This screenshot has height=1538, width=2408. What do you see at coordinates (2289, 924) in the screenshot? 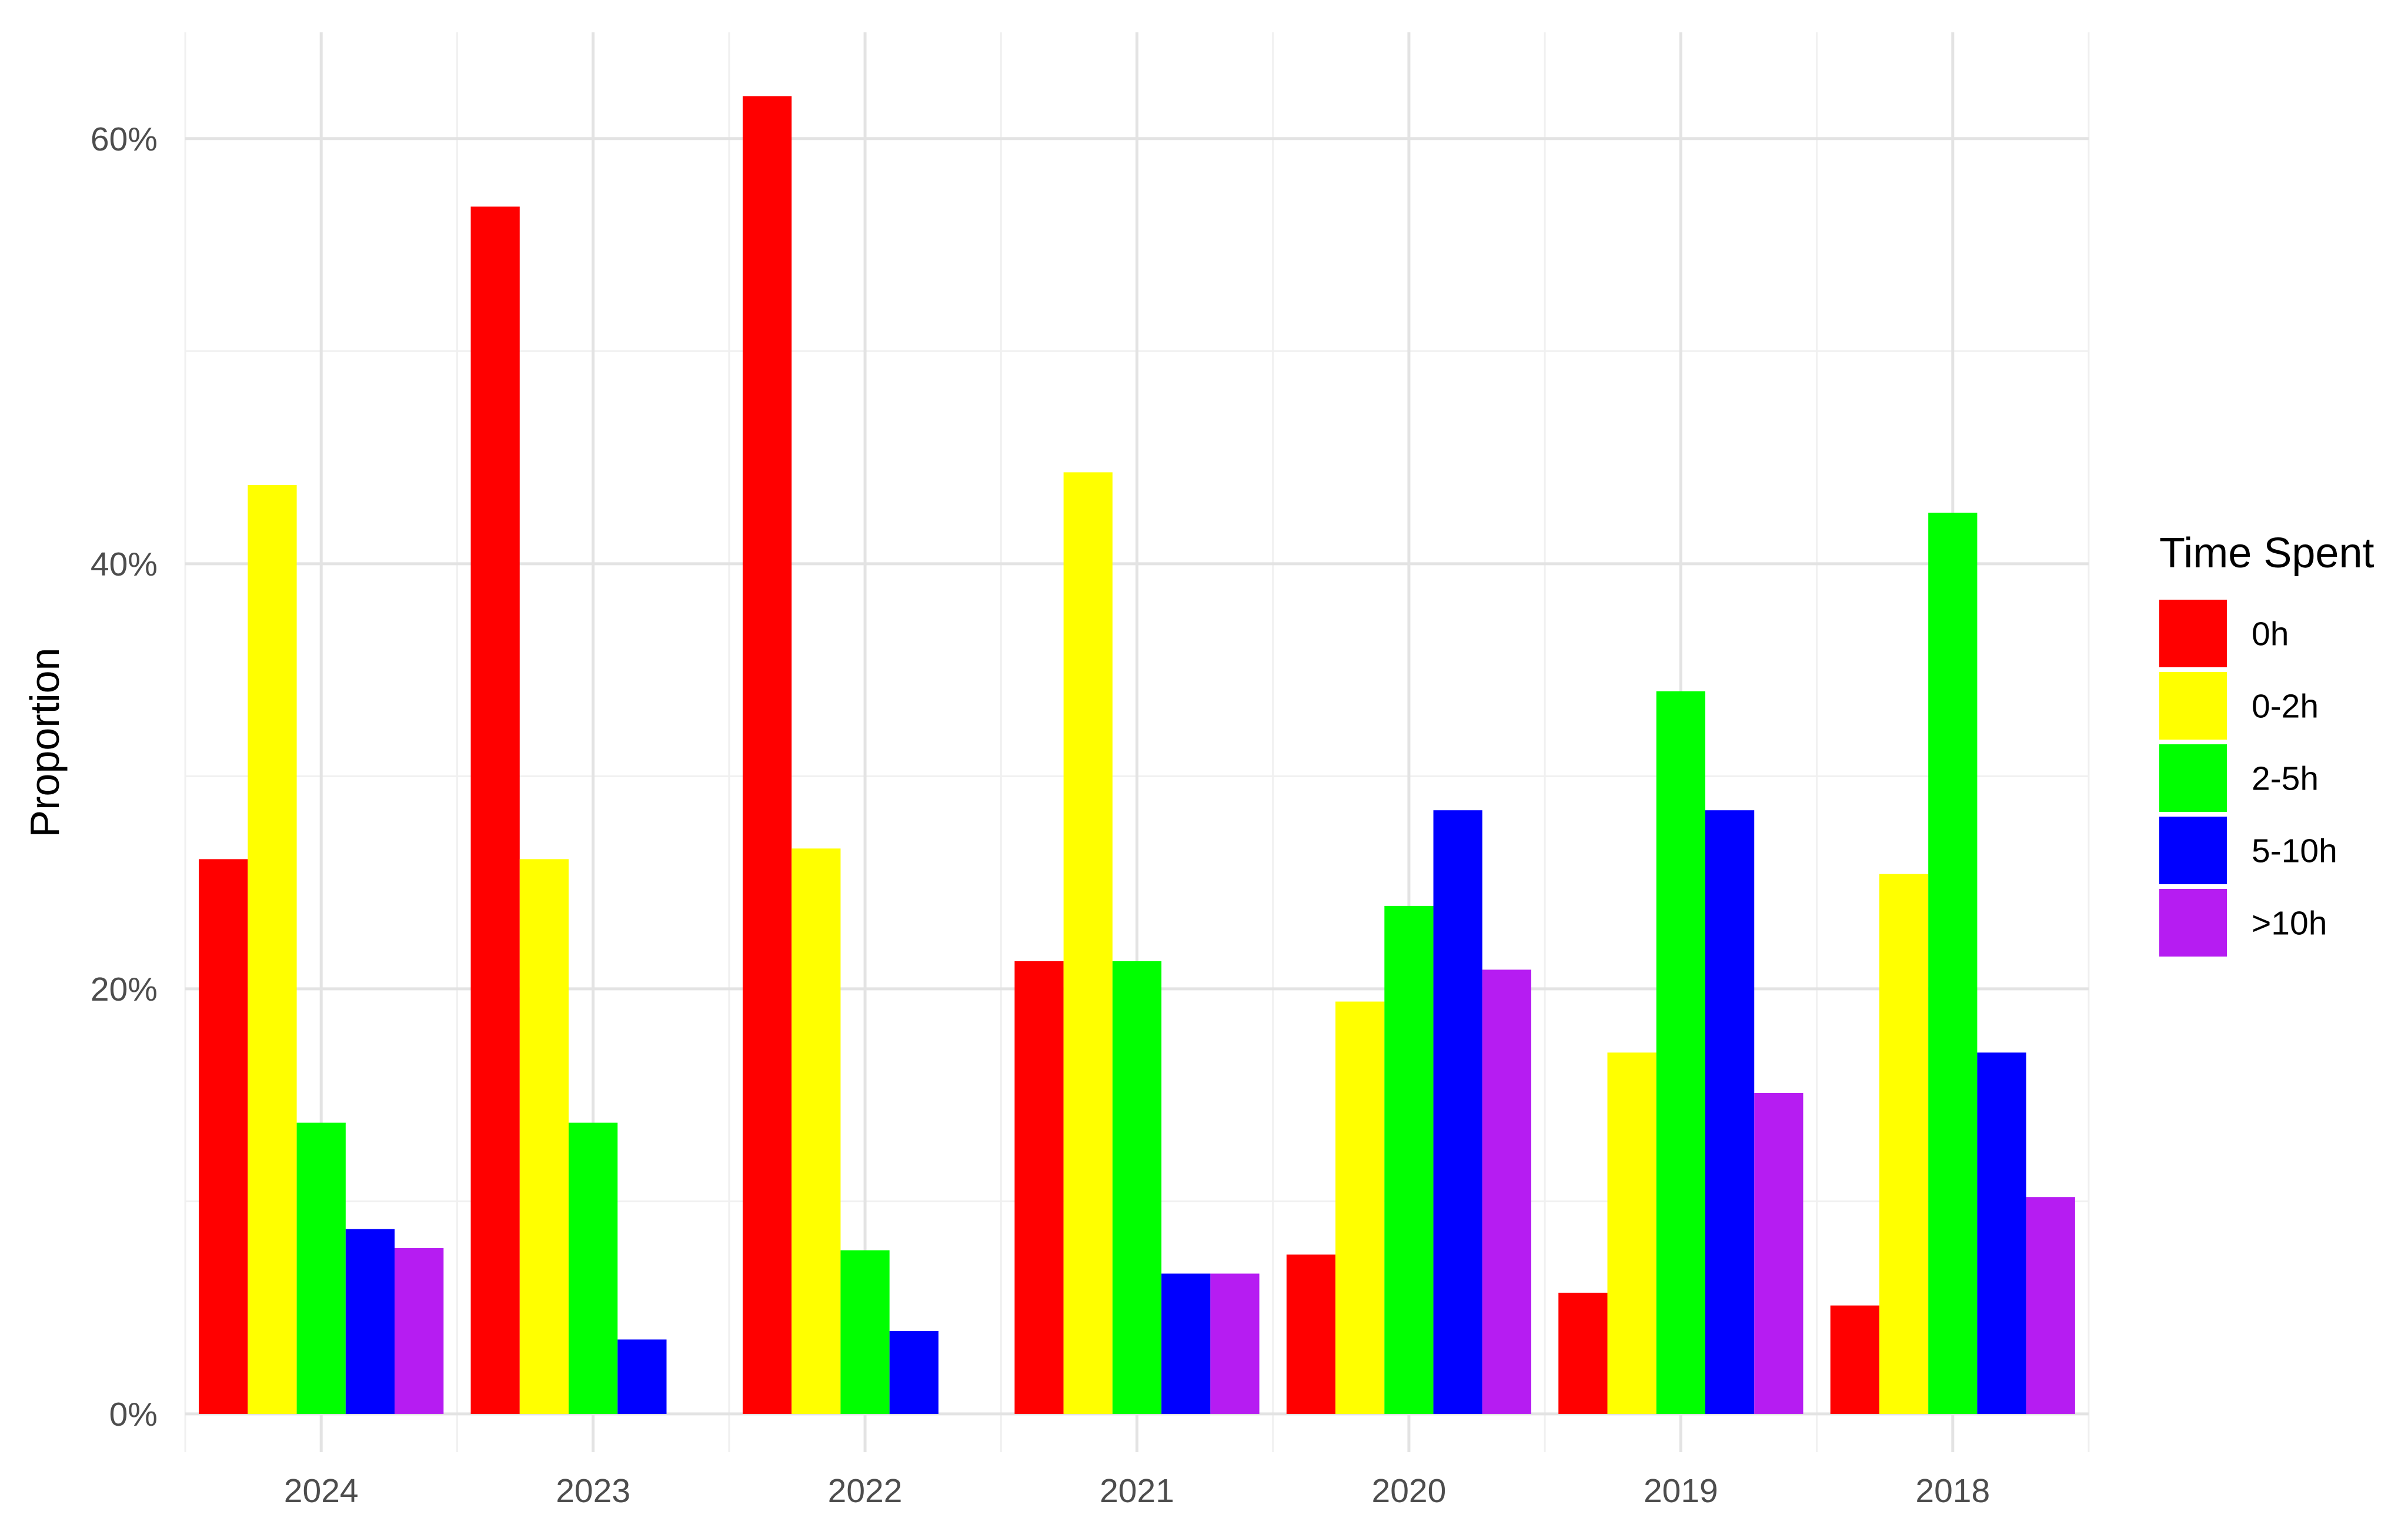
I see `legend-label: >10h` at bounding box center [2289, 924].